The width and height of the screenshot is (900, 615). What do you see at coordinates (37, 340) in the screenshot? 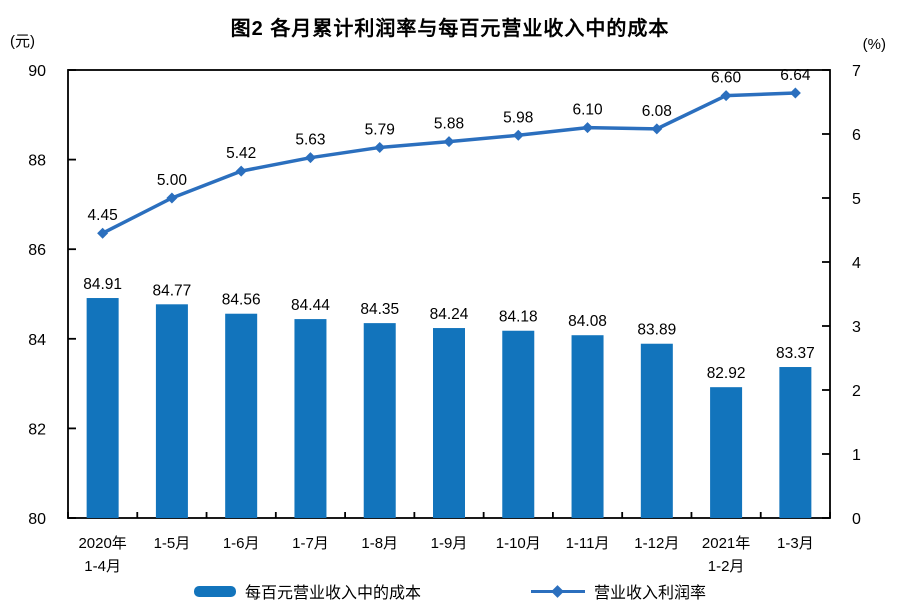
I see `left-axis-tick-label: 84` at bounding box center [37, 340].